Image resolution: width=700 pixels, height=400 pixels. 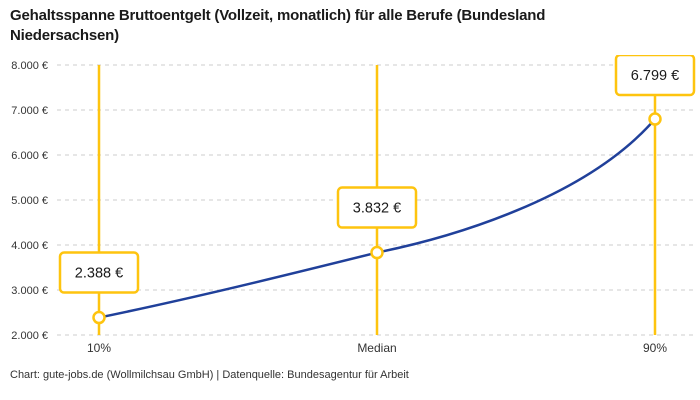 I want to click on value-label: 2.388 €, so click(x=99, y=274).